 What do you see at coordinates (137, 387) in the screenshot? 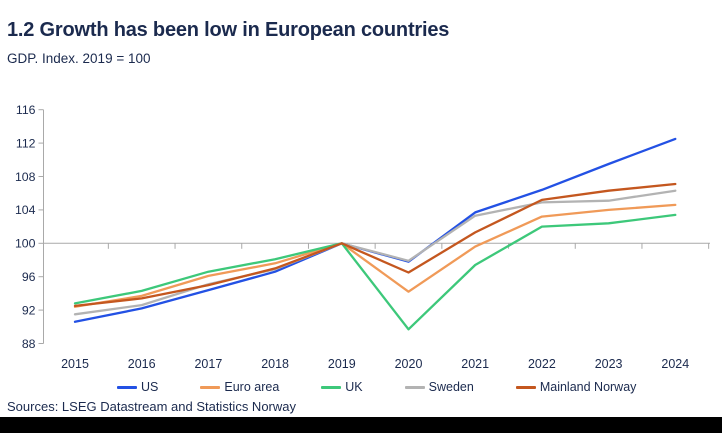
I see `legend-item-us: US` at bounding box center [137, 387].